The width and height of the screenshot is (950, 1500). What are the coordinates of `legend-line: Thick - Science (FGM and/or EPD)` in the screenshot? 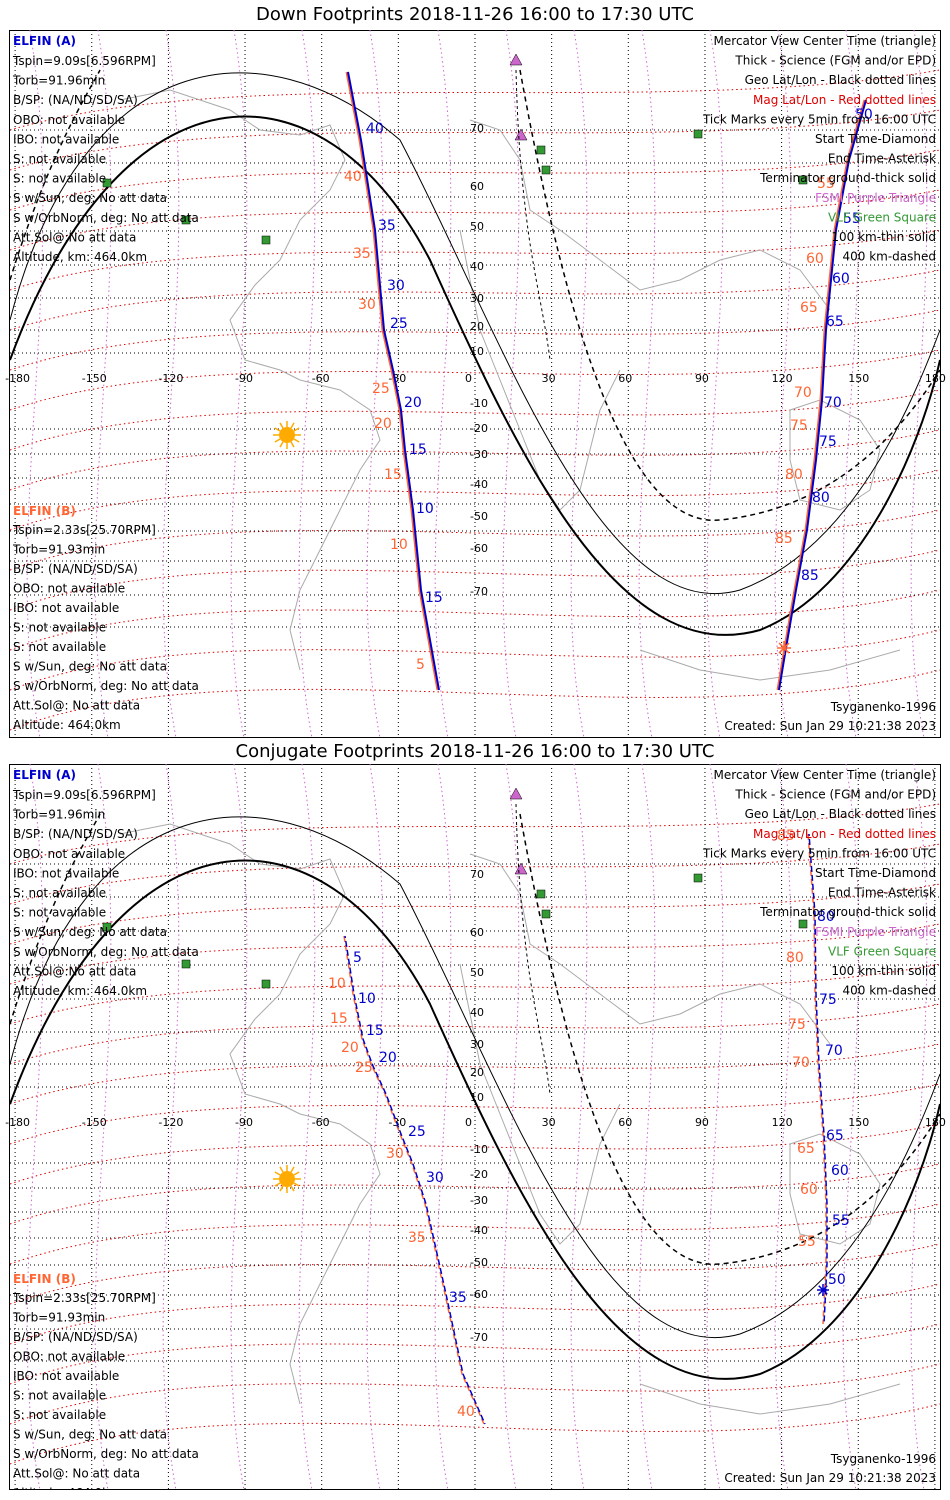 It's located at (835, 795).